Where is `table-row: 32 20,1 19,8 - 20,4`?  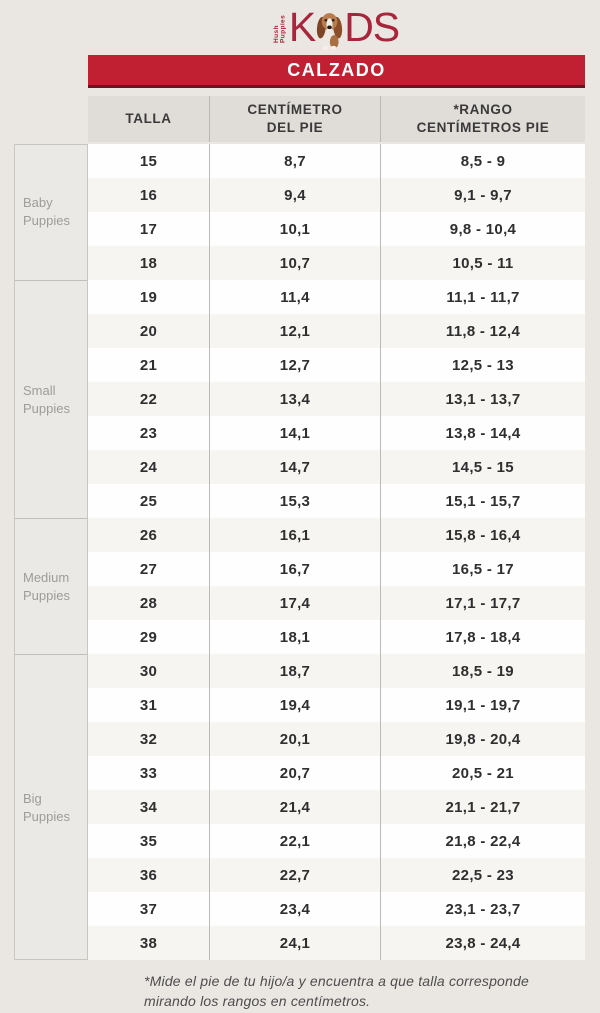
table-row: 32 20,1 19,8 - 20,4 is located at coordinates (336, 739).